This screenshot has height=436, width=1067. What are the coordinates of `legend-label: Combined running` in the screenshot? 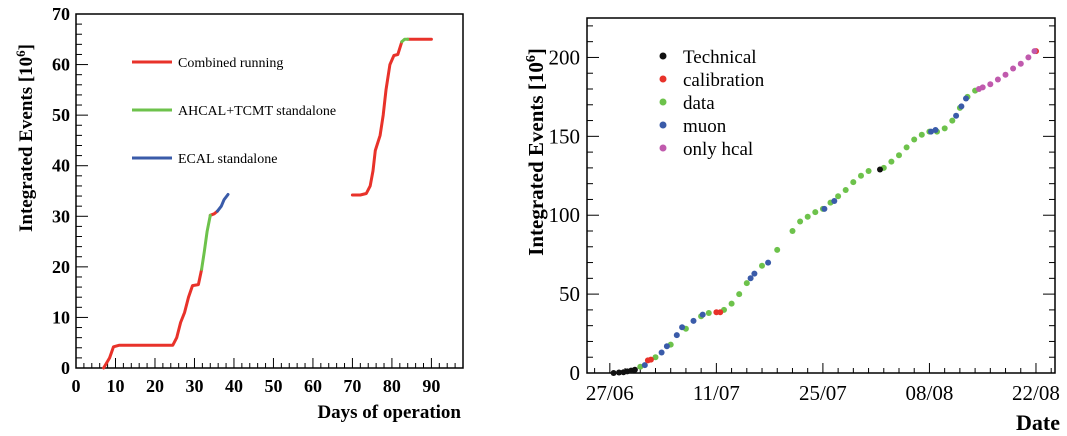 It's located at (230, 63).